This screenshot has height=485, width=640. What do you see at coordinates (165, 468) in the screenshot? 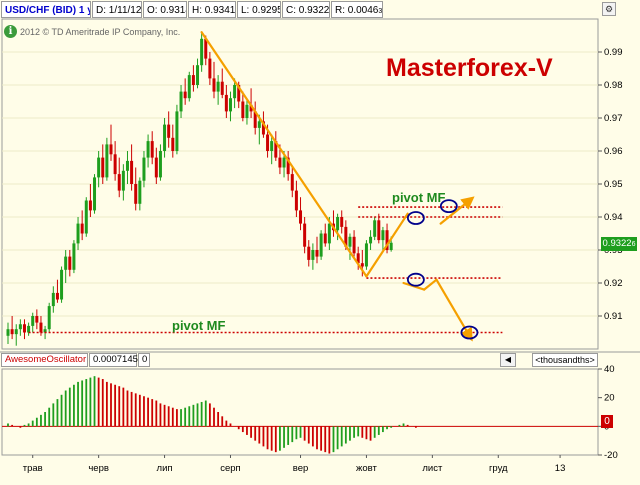
I see `x-tick-label: лип` at bounding box center [165, 468].